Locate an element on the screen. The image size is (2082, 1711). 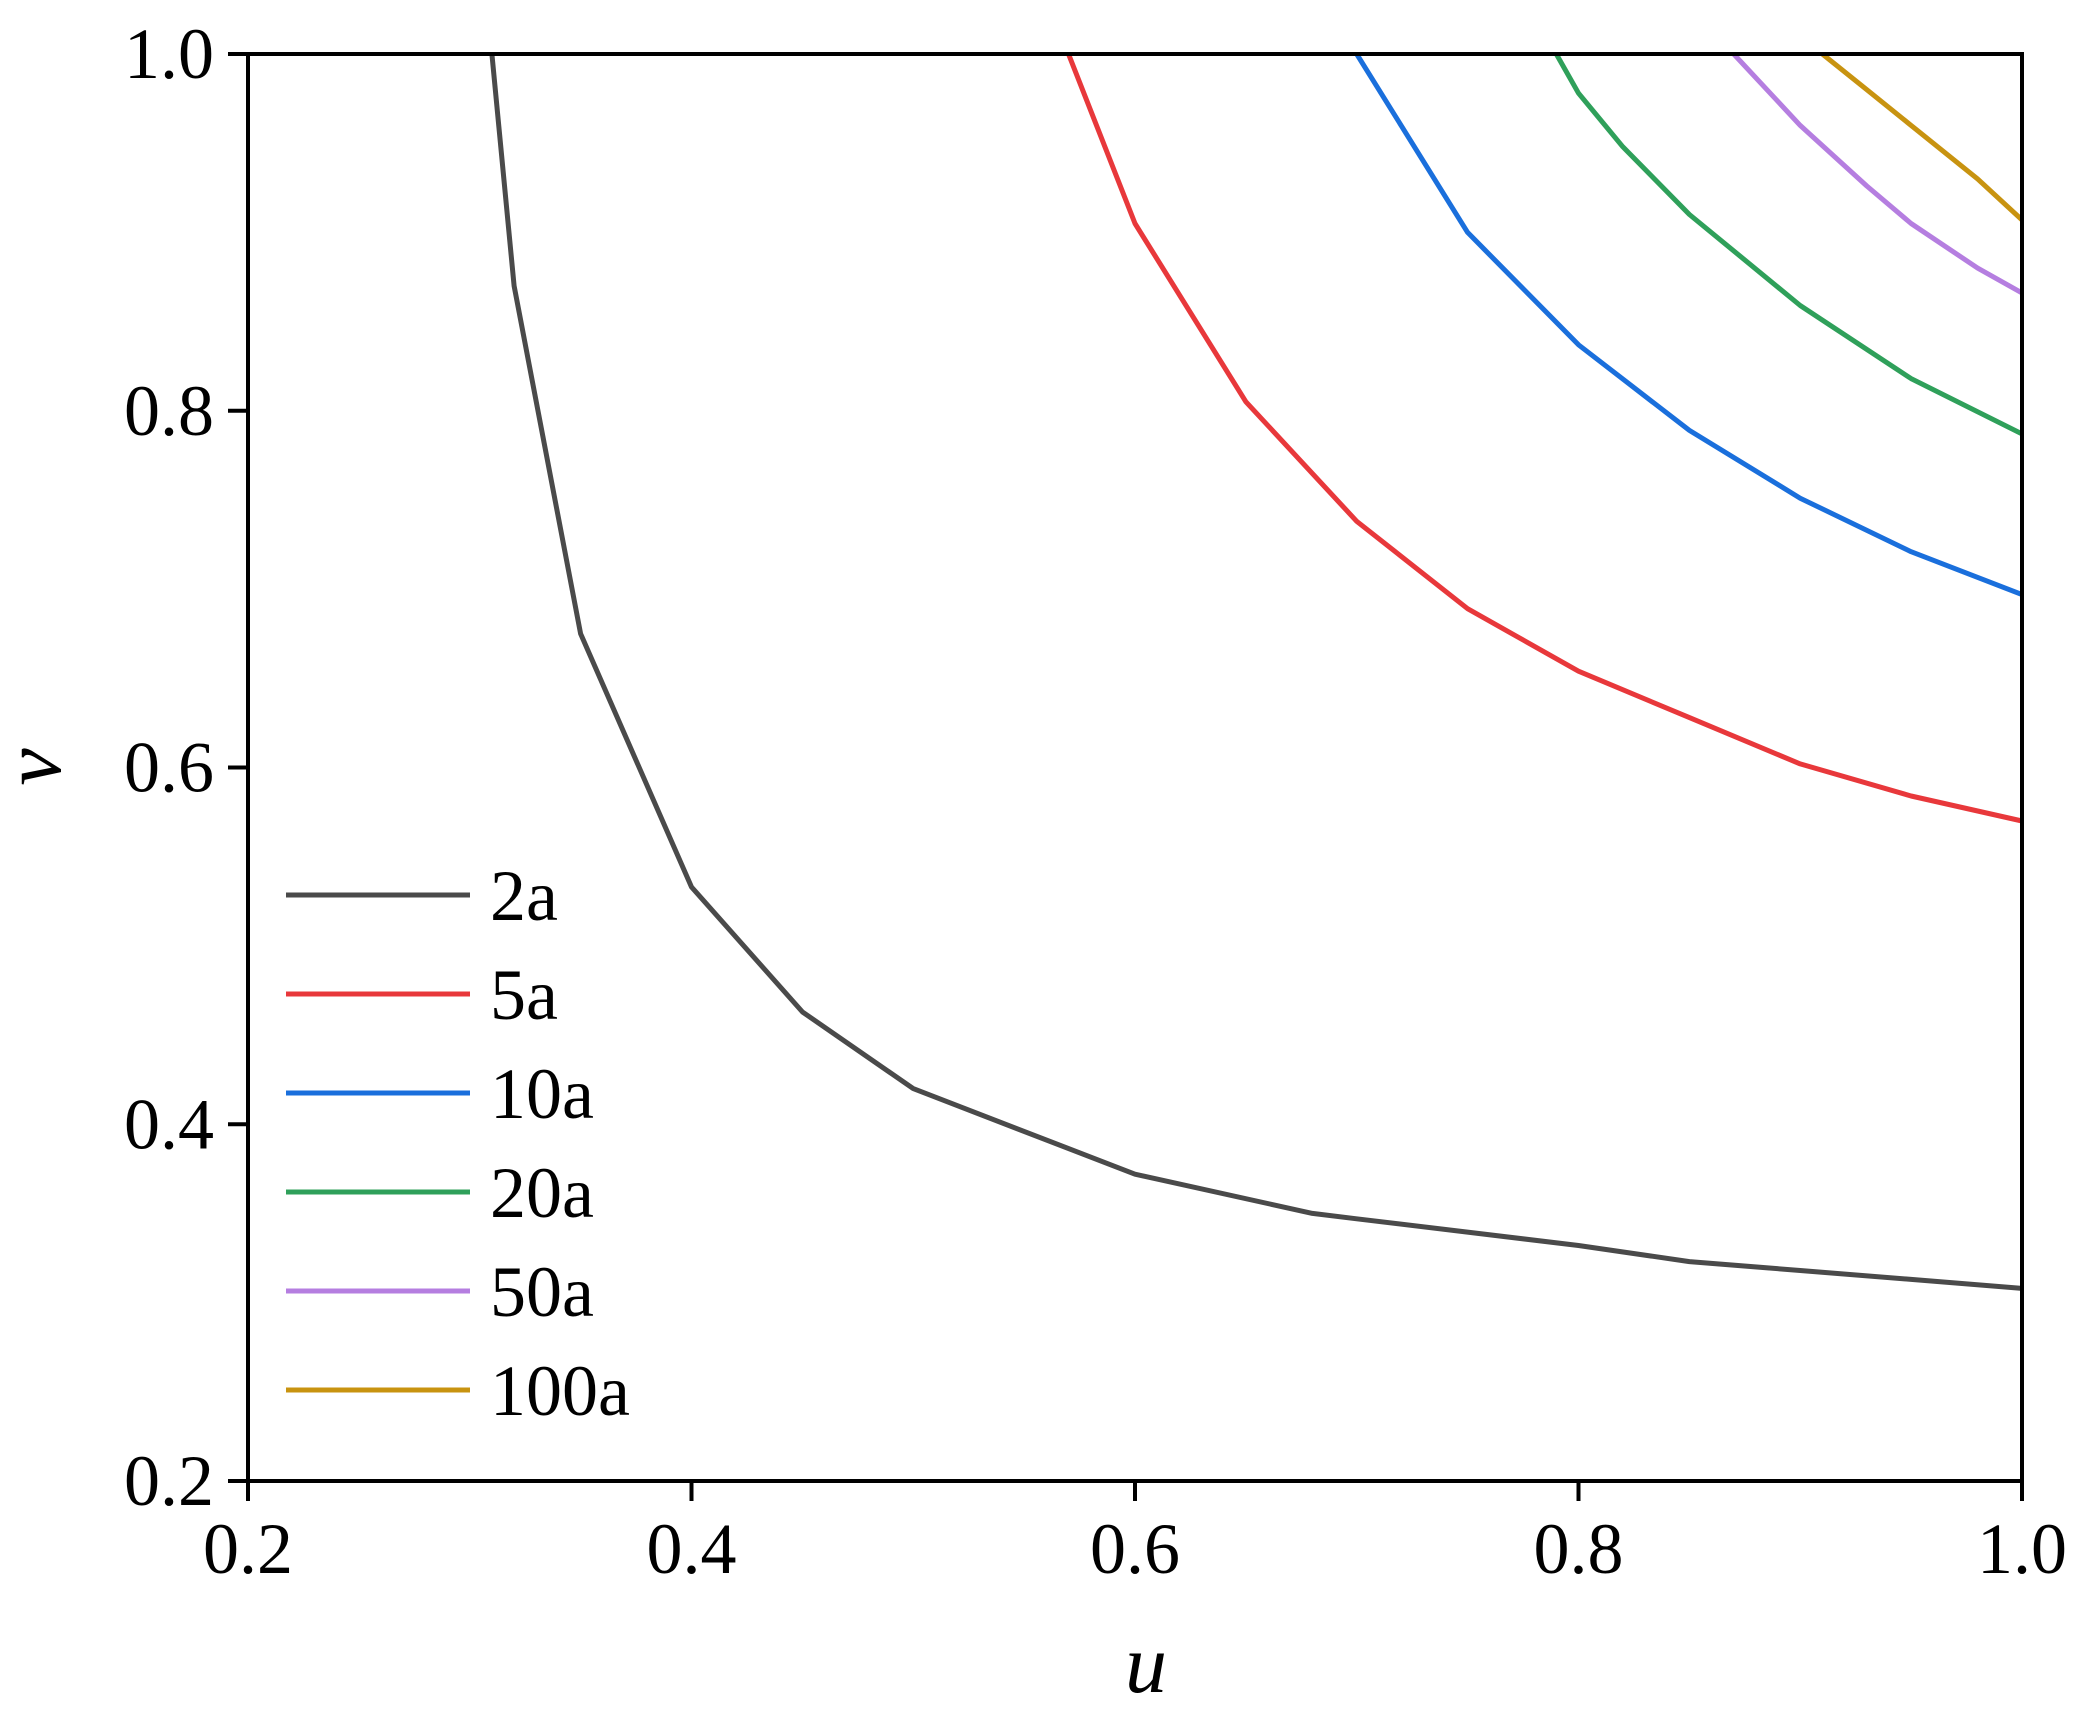
x-tick-label: 0.8 is located at coordinates (1579, 1549).